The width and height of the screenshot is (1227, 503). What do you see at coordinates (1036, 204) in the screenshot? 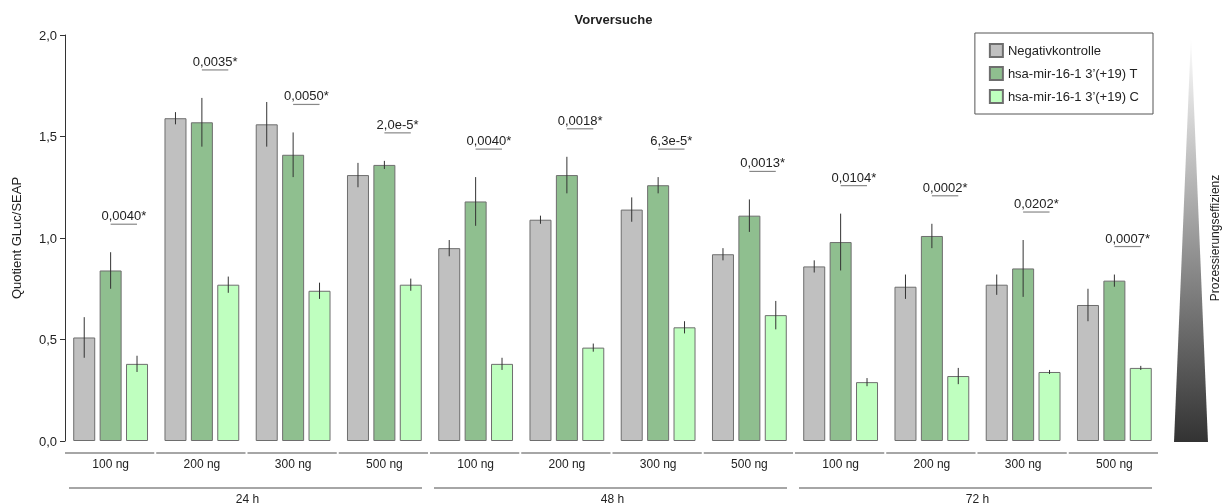
I see `annotation: 0,0202*` at bounding box center [1036, 204].